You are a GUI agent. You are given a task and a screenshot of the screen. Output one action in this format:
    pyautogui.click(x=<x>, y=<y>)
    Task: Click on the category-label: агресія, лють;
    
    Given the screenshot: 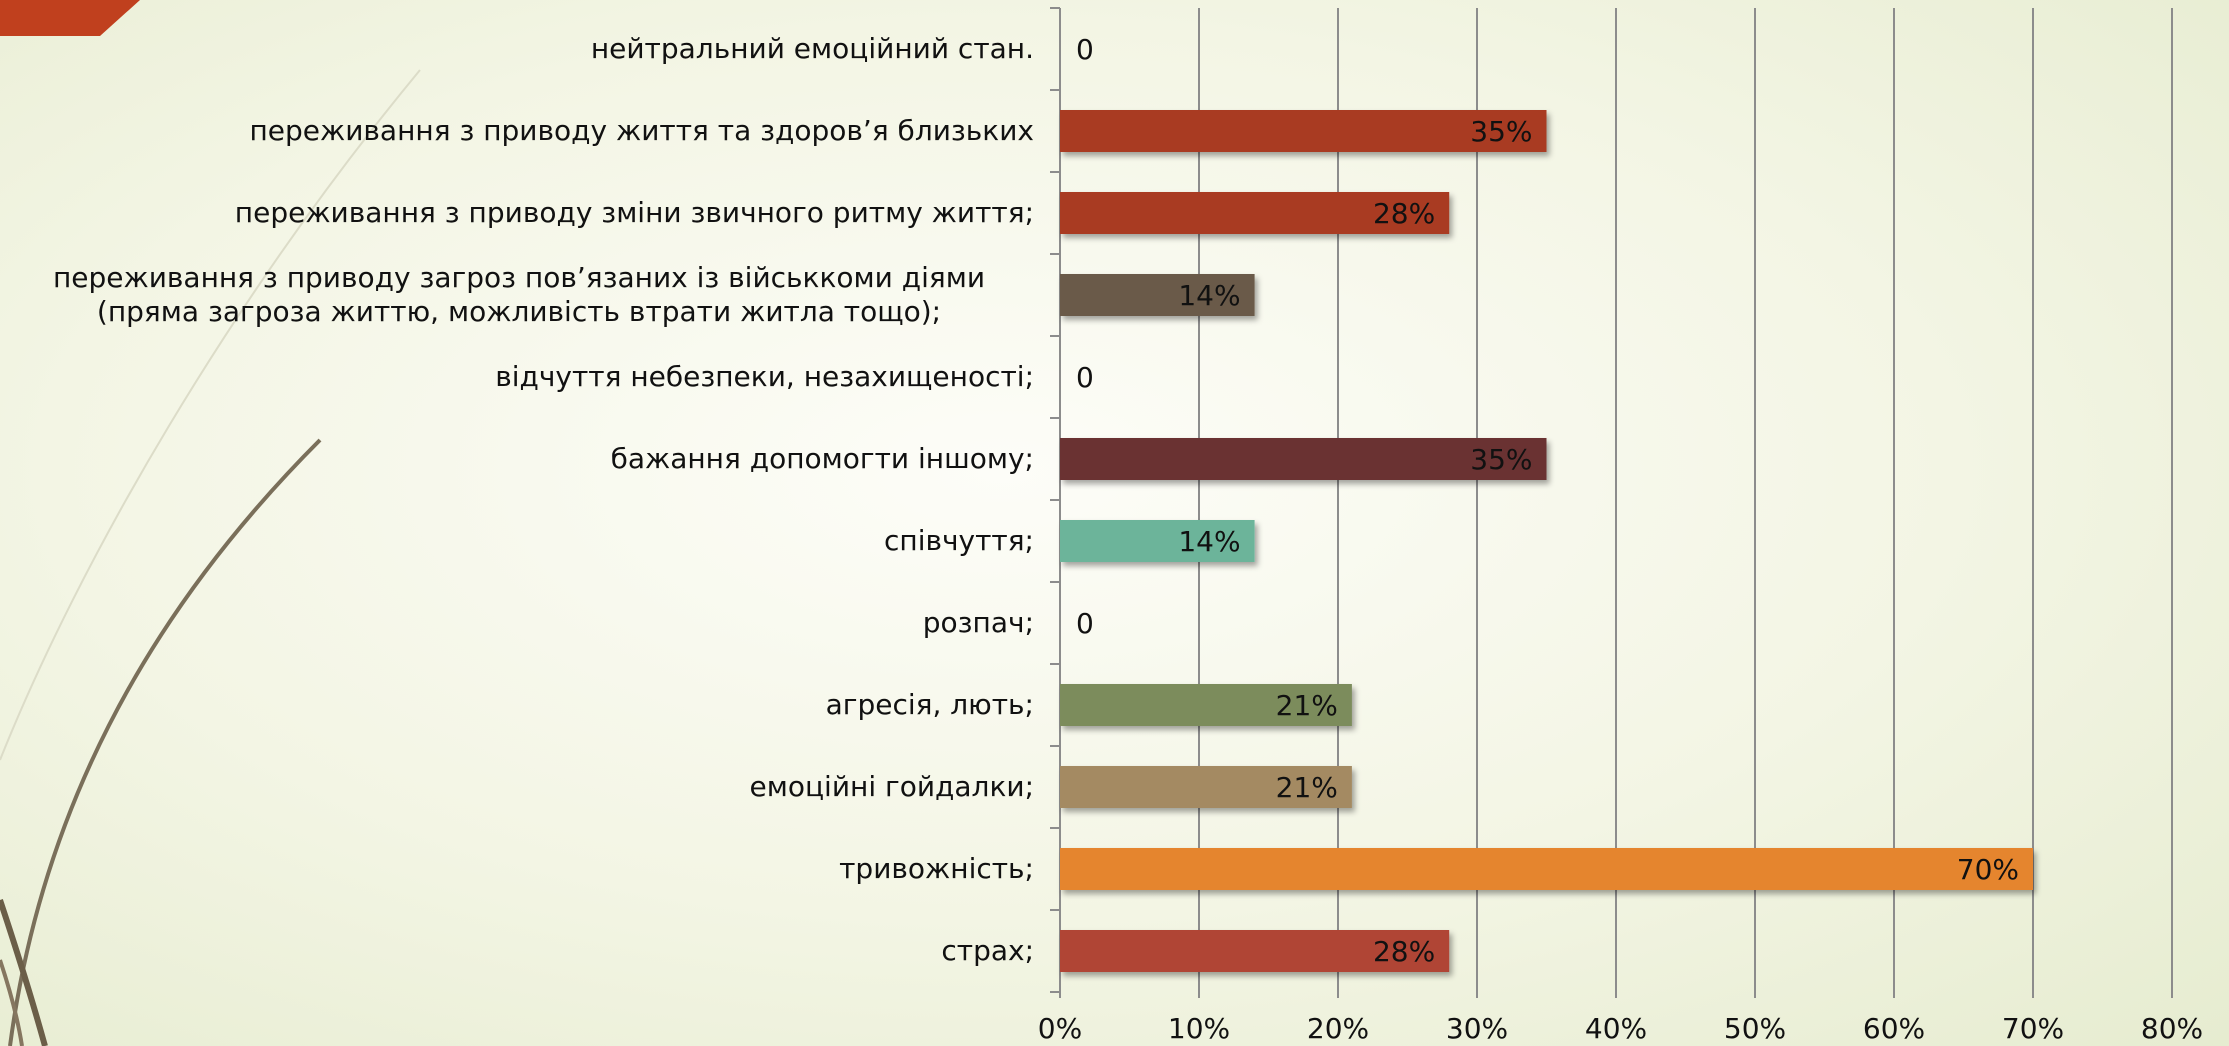 What is the action you would take?
    pyautogui.click(x=929, y=704)
    